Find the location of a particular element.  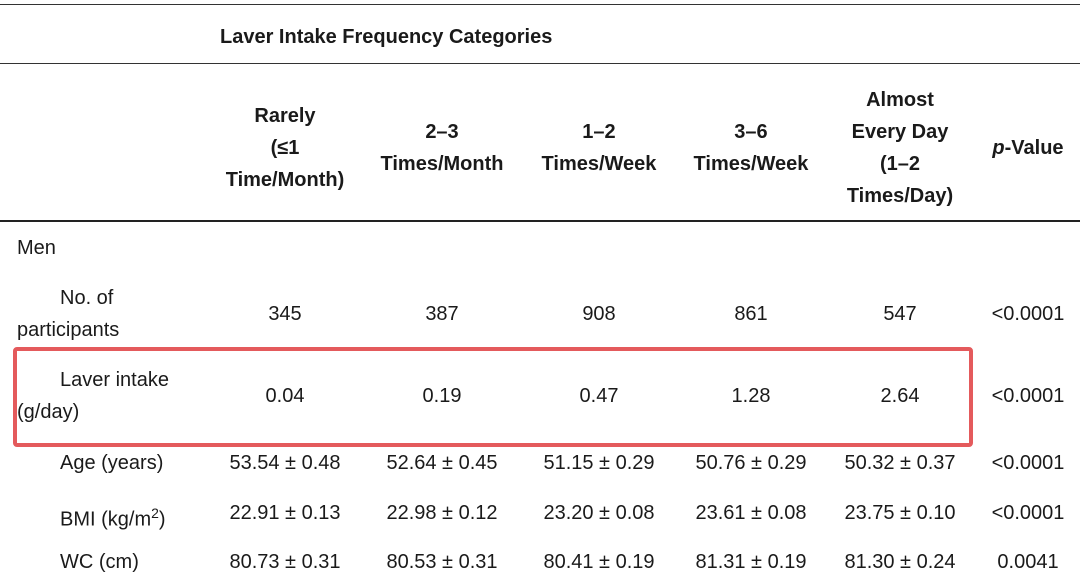

header-col-3-6-week: 3–6 Times/Week is located at coordinates (751, 148).